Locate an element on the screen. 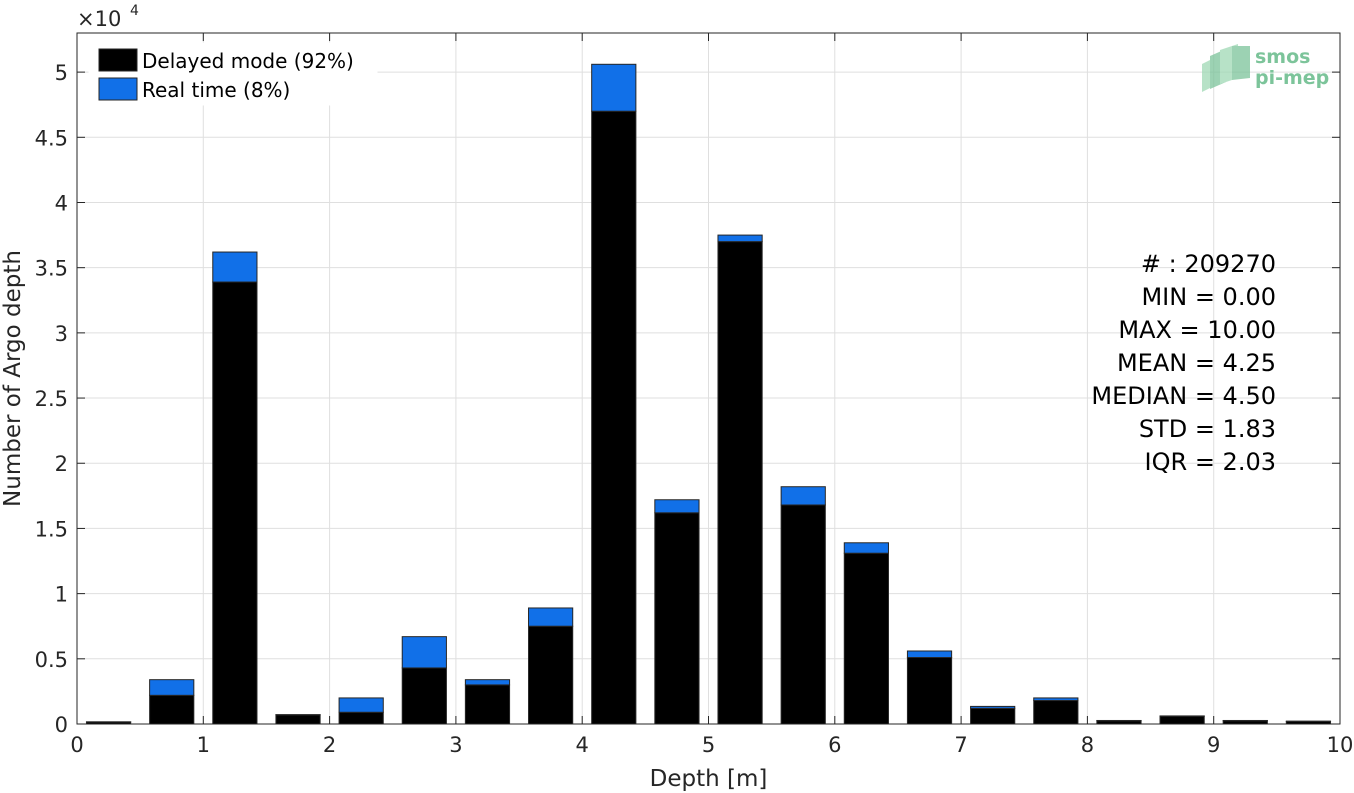 Image resolution: width=1354 pixels, height=793 pixels. stat-line: MEAN = 4.25 is located at coordinates (1196, 363).